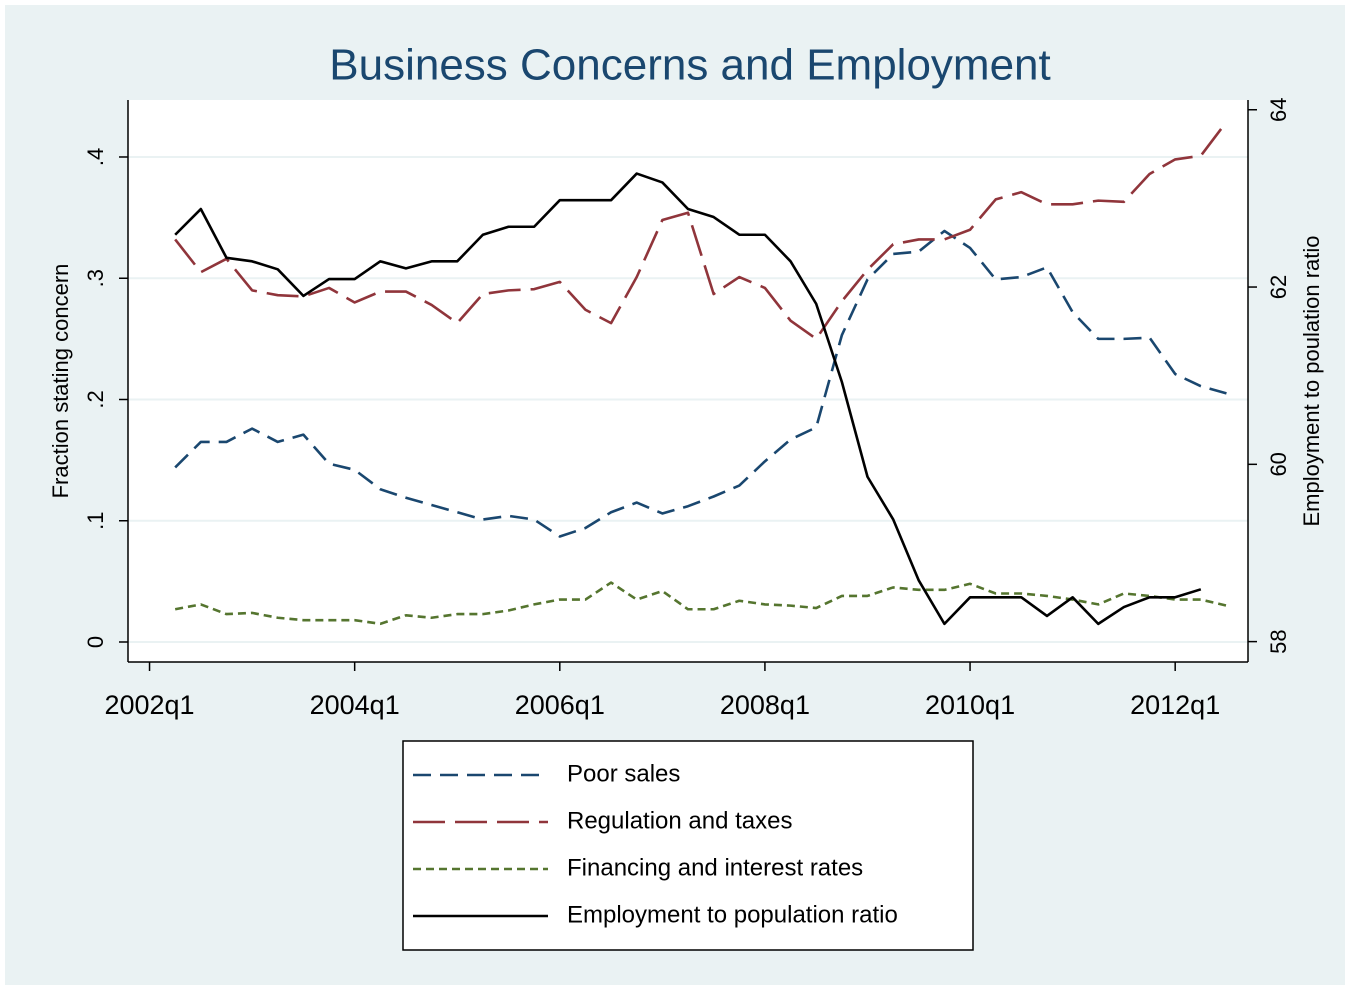 The image size is (1350, 990). I want to click on series-line, so click(700, 603).